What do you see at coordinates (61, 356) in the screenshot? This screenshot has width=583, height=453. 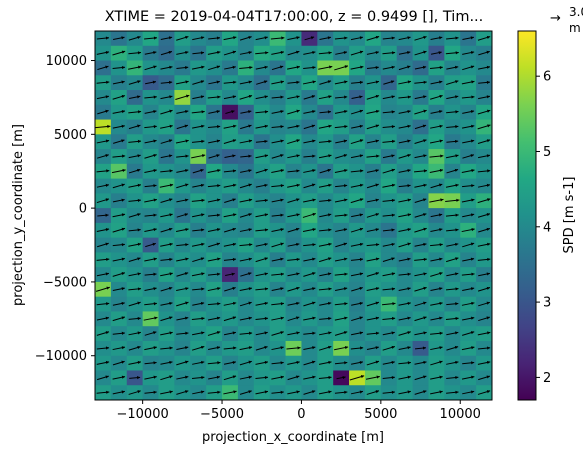 I see `y-tick-label: −10000` at bounding box center [61, 356].